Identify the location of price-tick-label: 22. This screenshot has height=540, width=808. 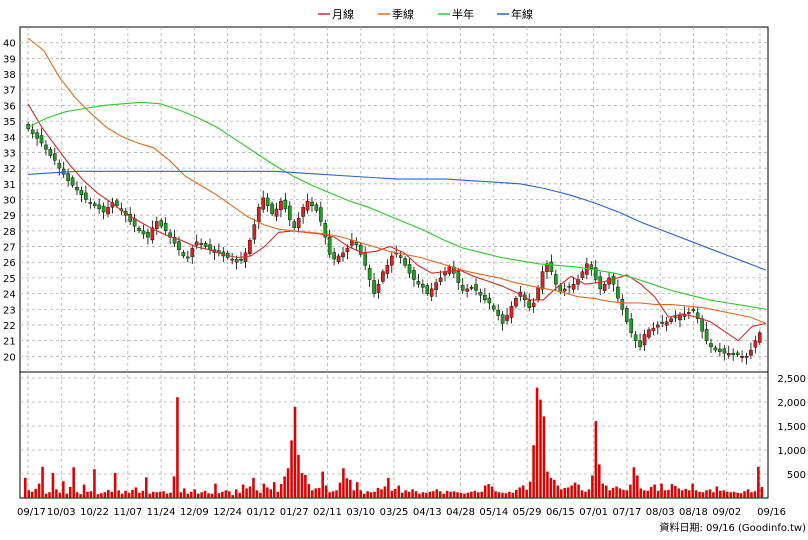
(9, 326).